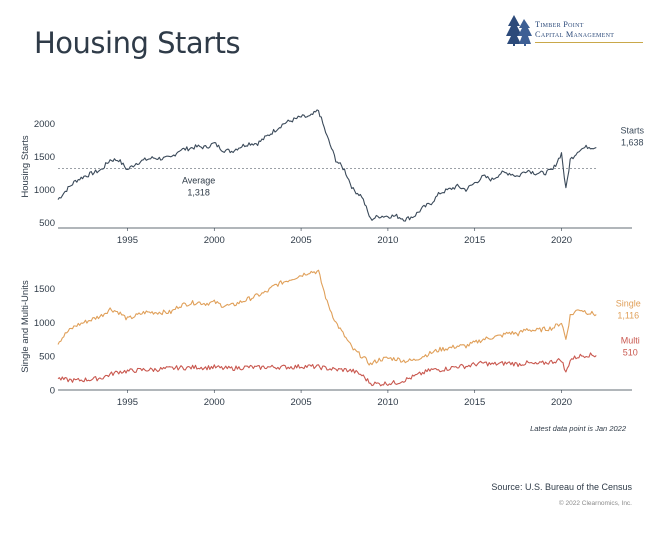 Image resolution: width=668 pixels, height=535 pixels. Describe the element at coordinates (633, 130) in the screenshot. I see `series-name-label: Starts` at that location.